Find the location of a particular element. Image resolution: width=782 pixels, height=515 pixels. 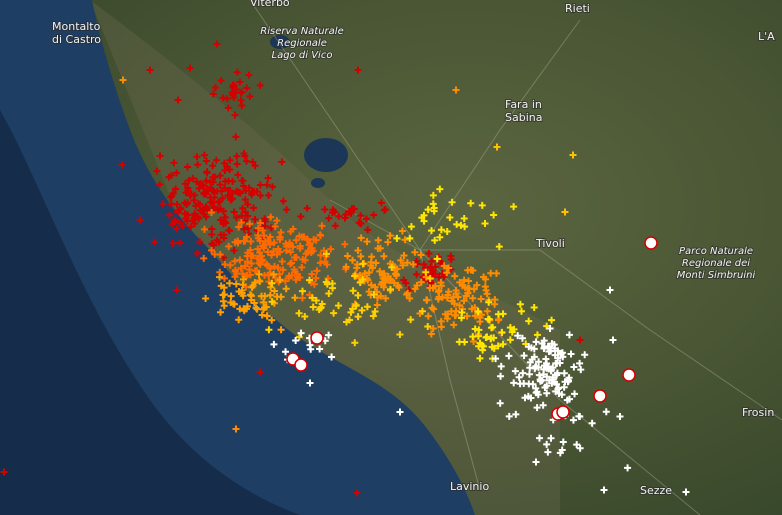

place-label: Rieti is located at coordinates (577, 8).